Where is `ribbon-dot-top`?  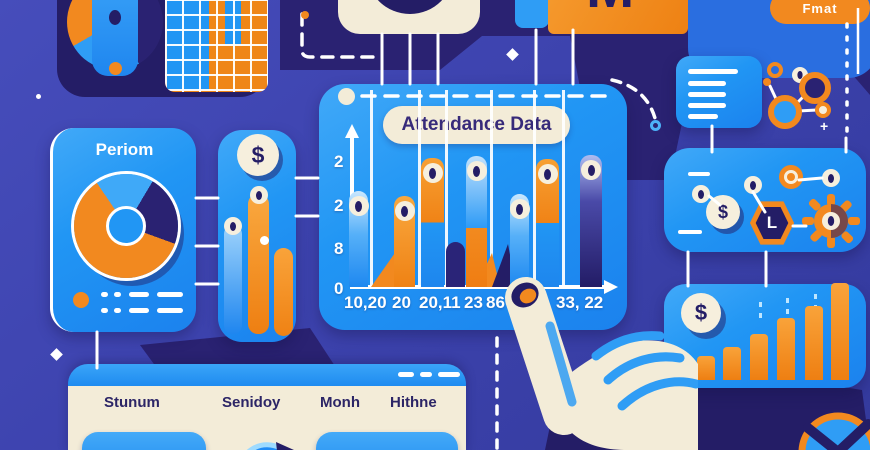 ribbon-dot-top is located at coordinates (115, 17).